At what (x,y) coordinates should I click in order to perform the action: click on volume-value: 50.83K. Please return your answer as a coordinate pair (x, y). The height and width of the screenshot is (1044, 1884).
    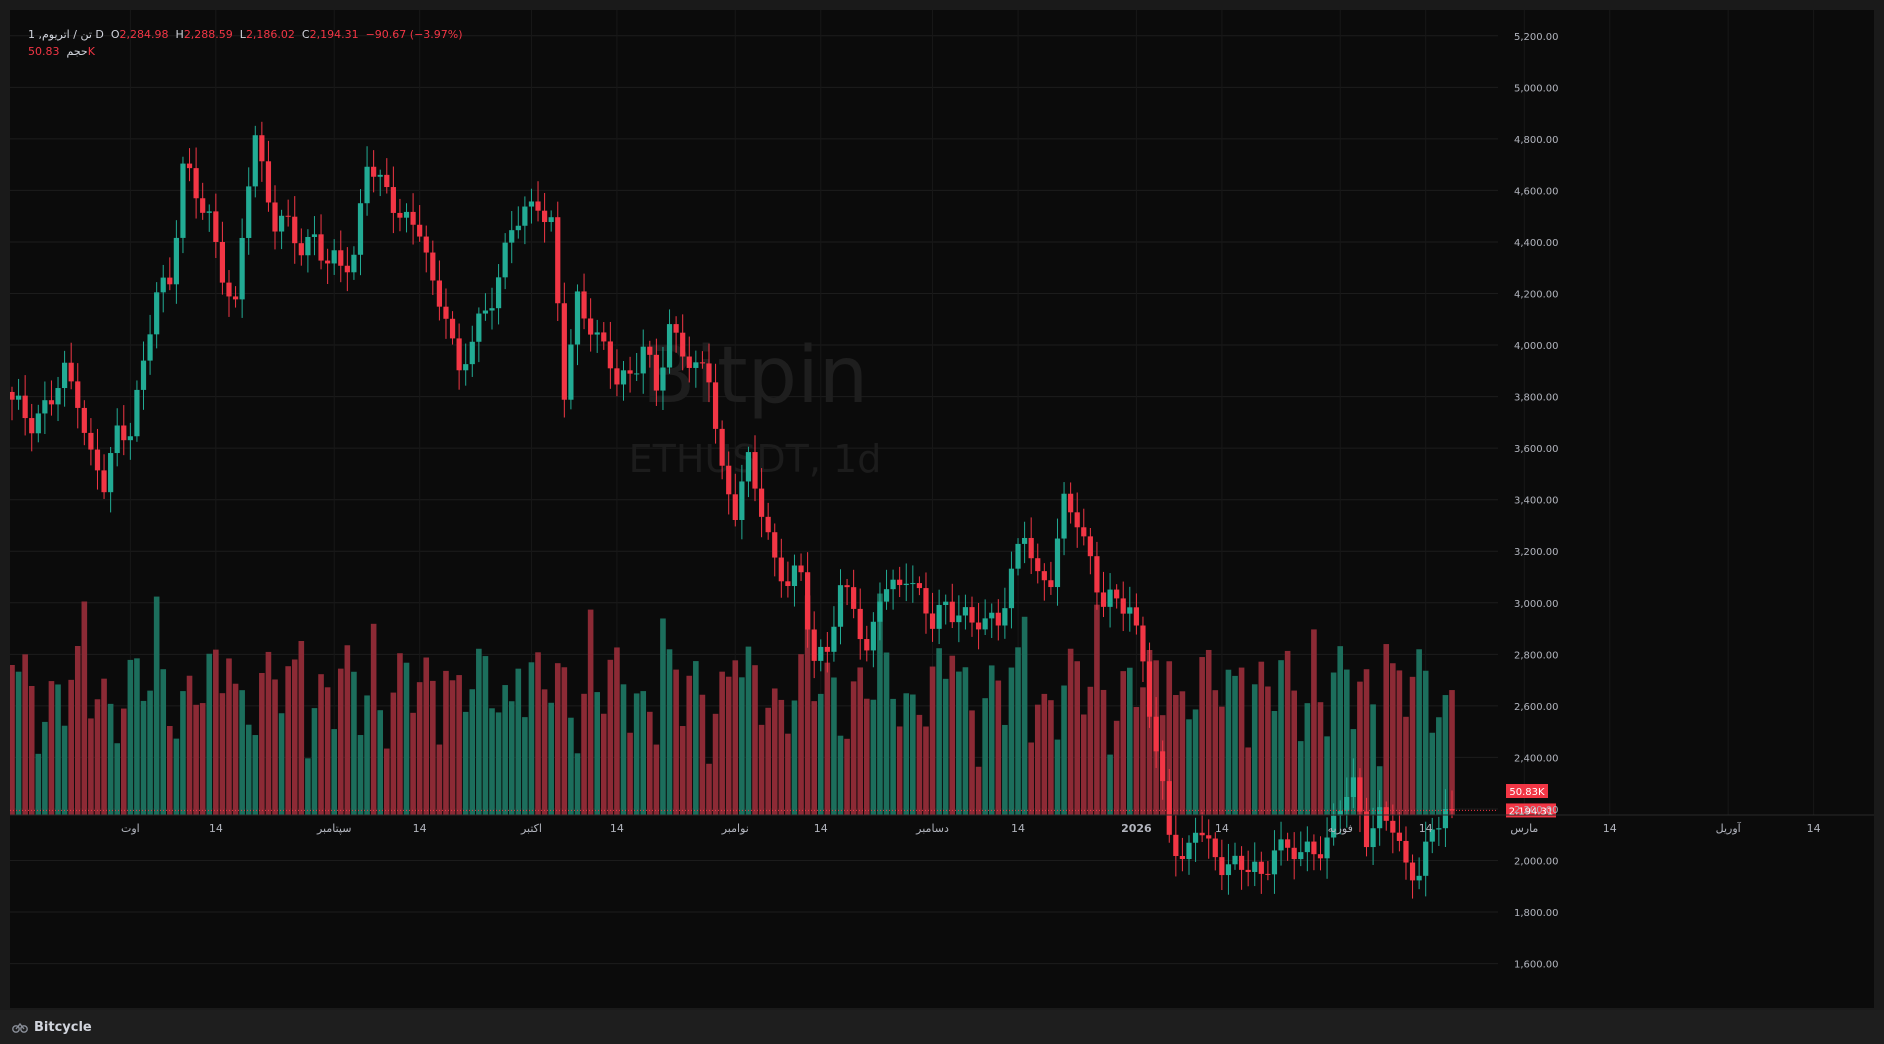
    Looking at the image, I should click on (61, 51).